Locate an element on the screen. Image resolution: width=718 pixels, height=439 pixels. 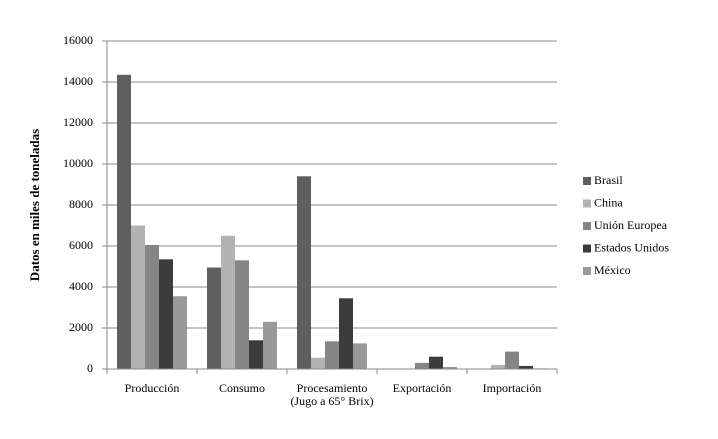
y-tick-label: 8000 is located at coordinates (81, 204).